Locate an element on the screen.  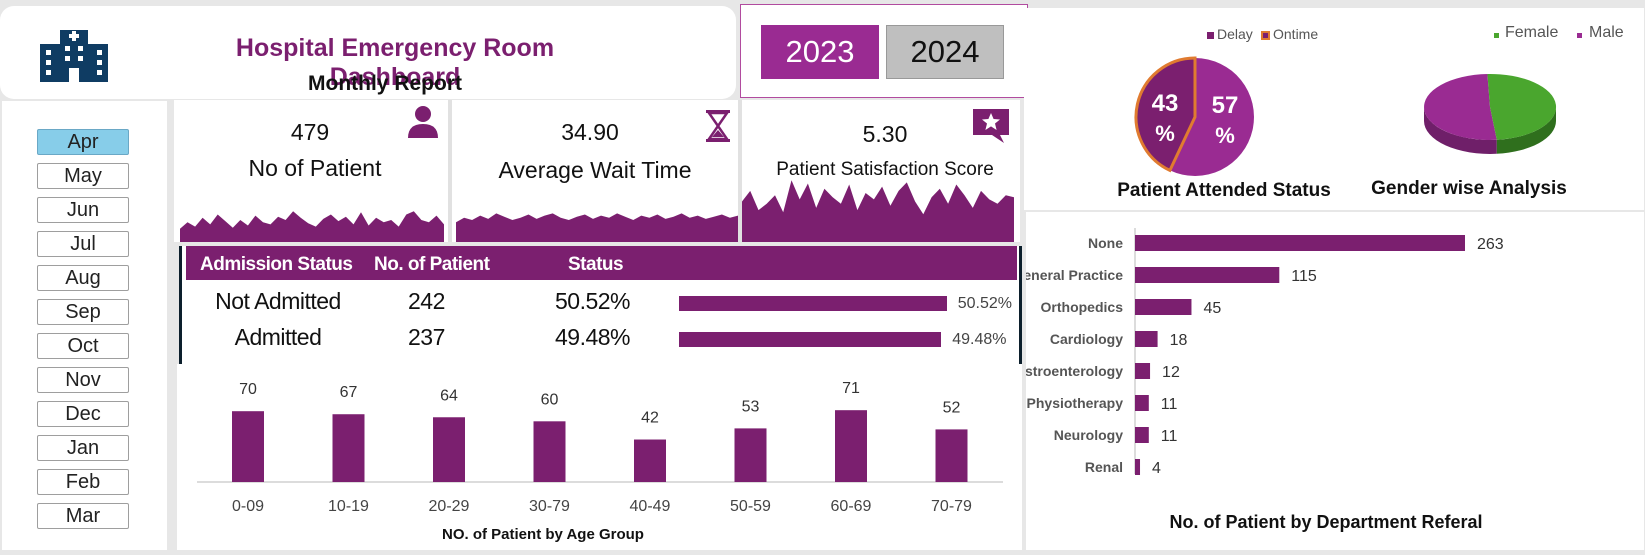
department-data-label: 45 is located at coordinates (1212, 308).